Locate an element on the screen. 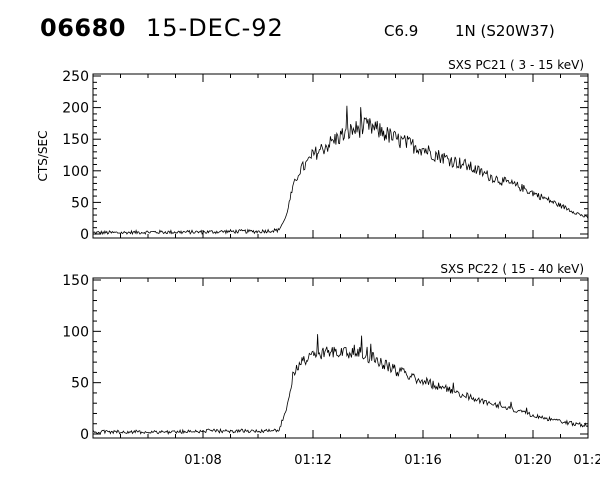 The height and width of the screenshot is (480, 600). goes-class: C6.9 is located at coordinates (401, 31).